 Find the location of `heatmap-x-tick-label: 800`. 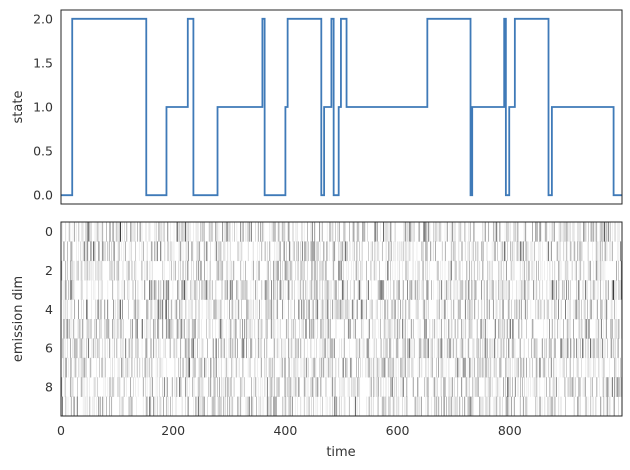

heatmap-x-tick-label: 800 is located at coordinates (510, 430).